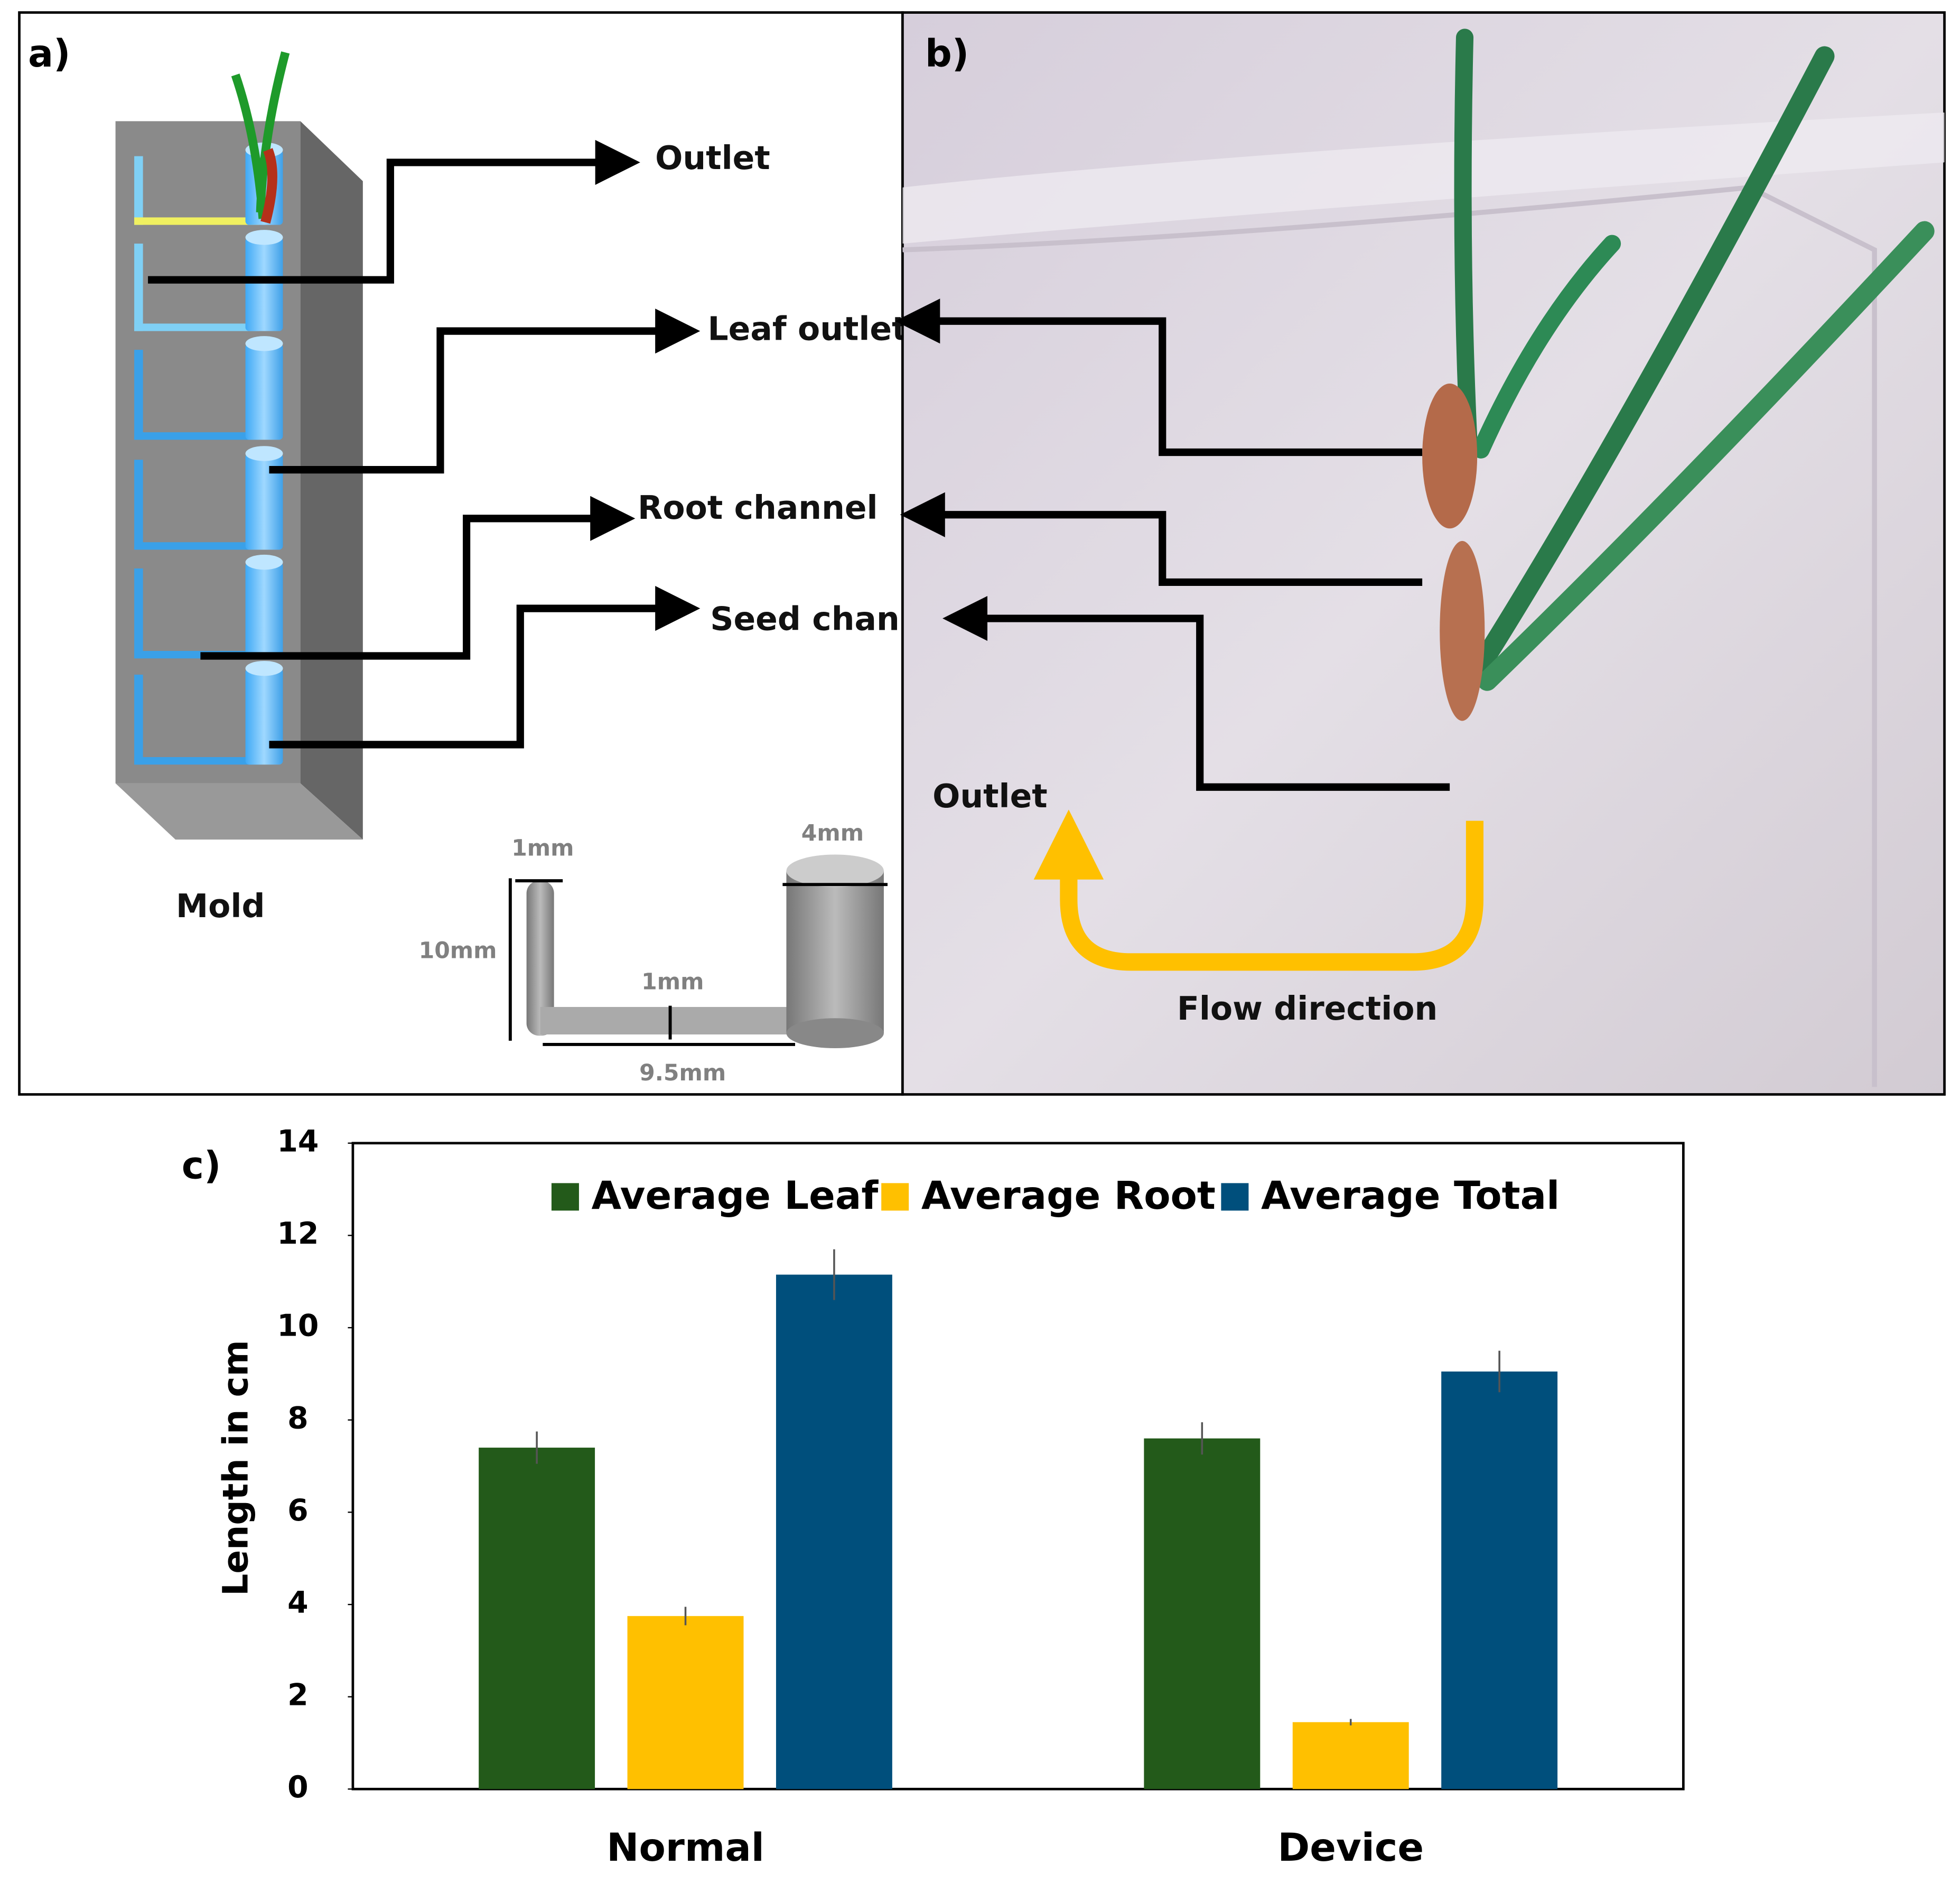 Image resolution: width=1960 pixels, height=1884 pixels. Describe the element at coordinates (807, 329) in the screenshot. I see `callout: Leaf outlet` at that location.